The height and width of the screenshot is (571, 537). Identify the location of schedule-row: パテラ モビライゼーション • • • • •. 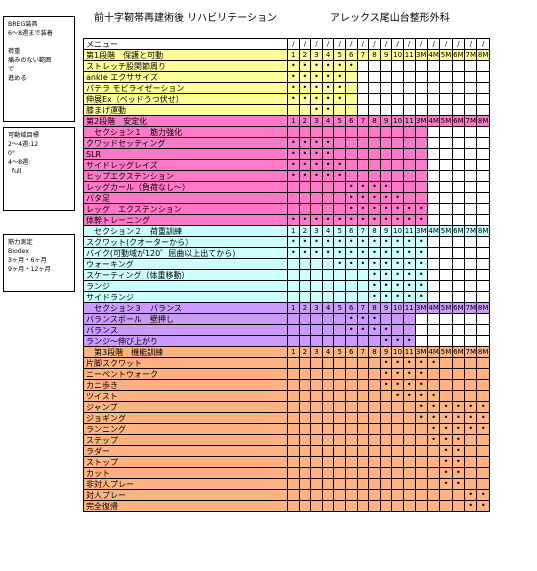
(286, 88).